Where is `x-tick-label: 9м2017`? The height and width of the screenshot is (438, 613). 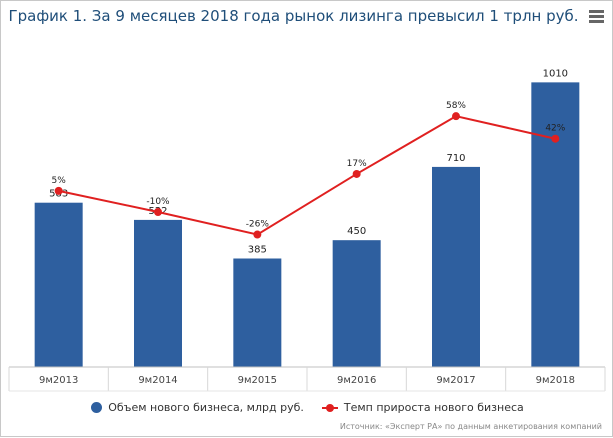
x-tick-label: 9м2017 is located at coordinates (455, 380).